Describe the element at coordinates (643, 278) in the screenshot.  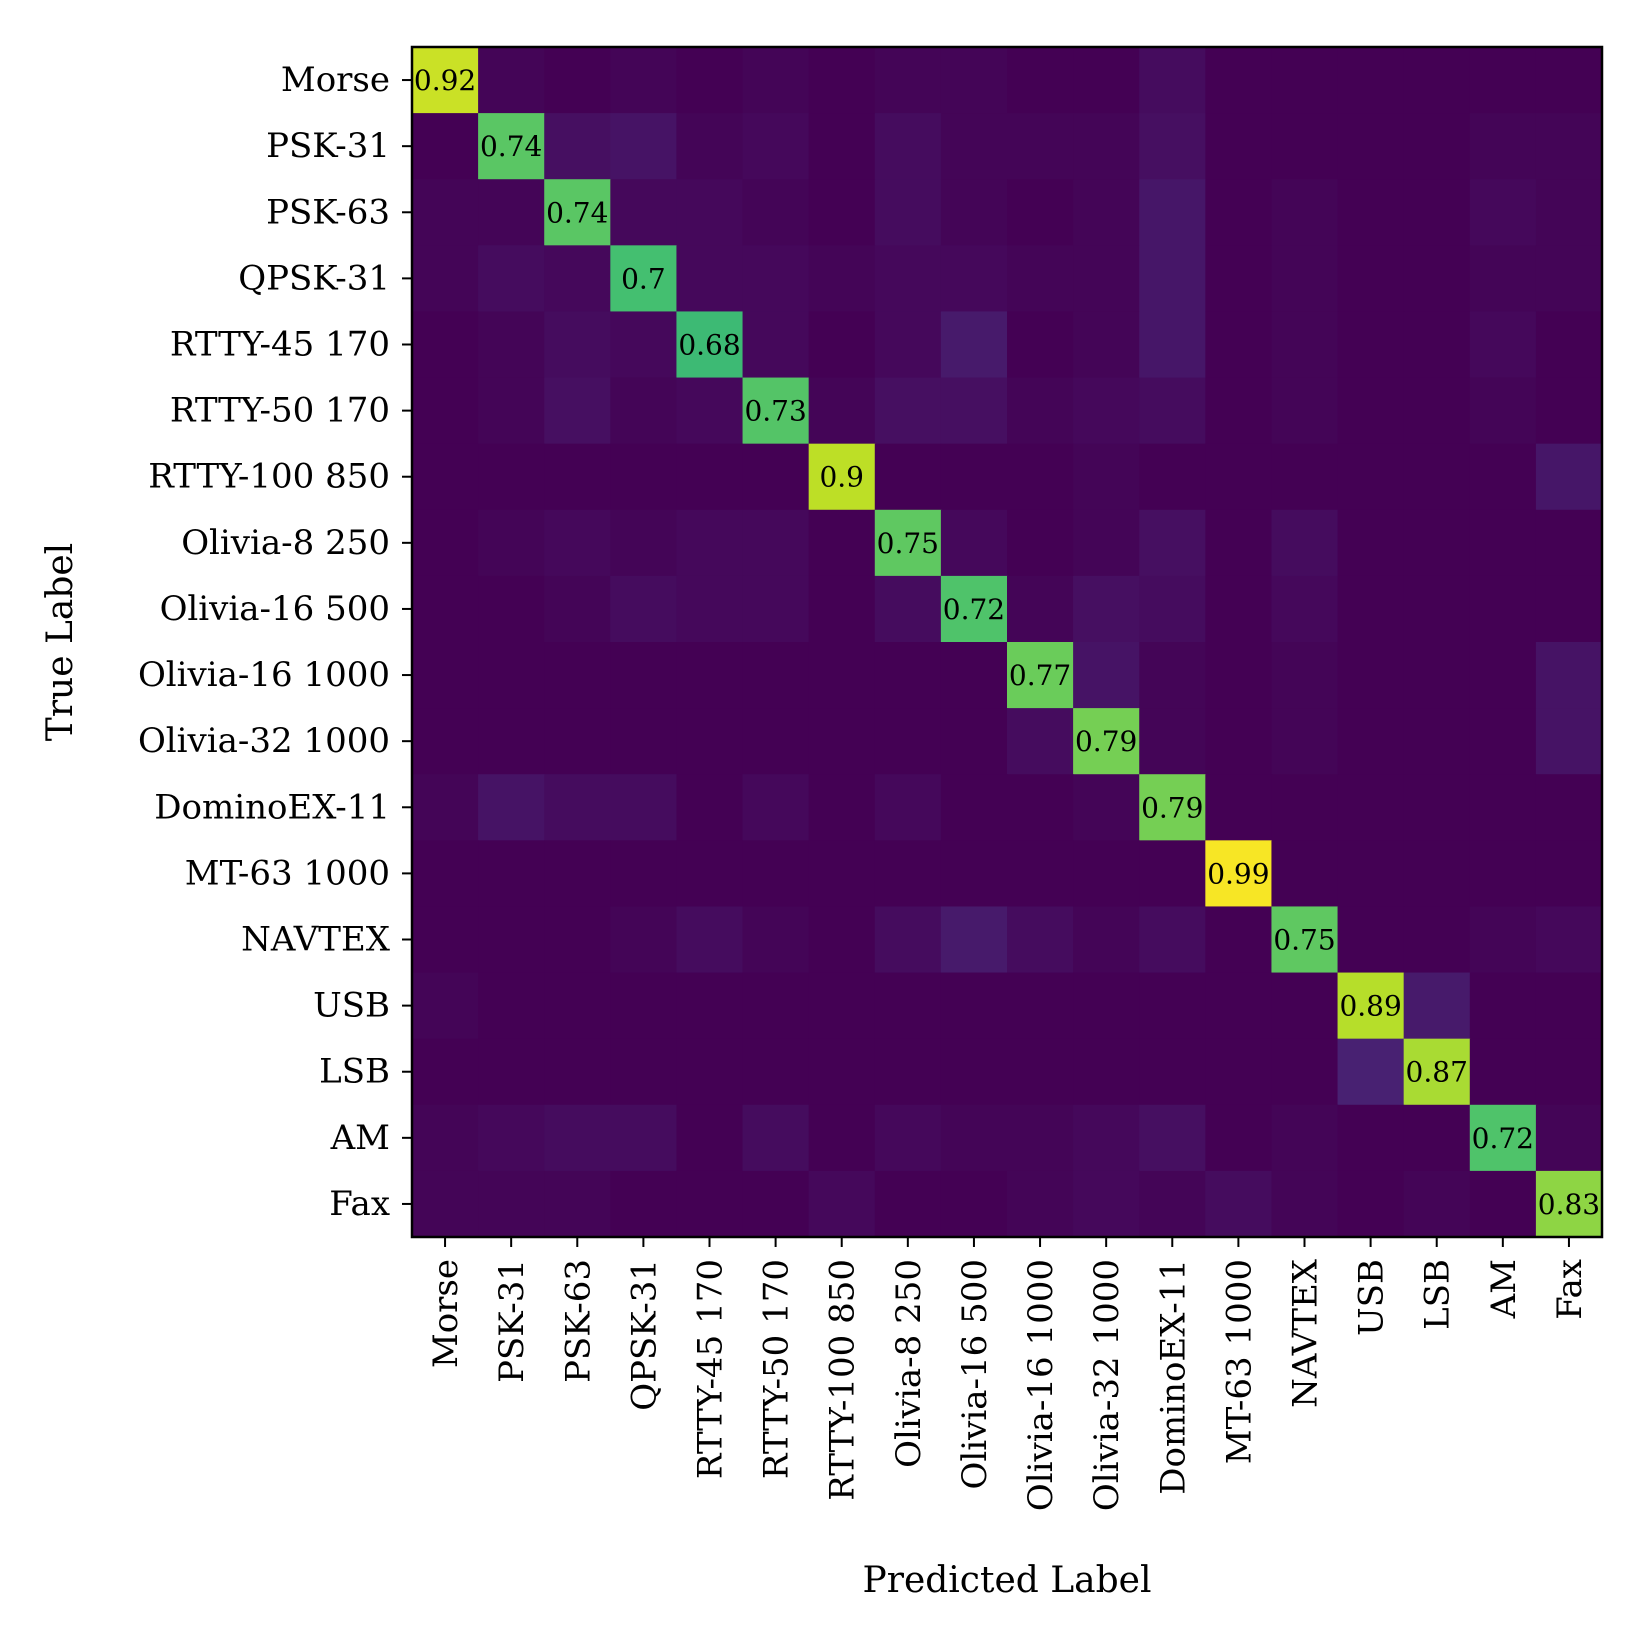
I see `cell-value-label: 0.7` at that location.